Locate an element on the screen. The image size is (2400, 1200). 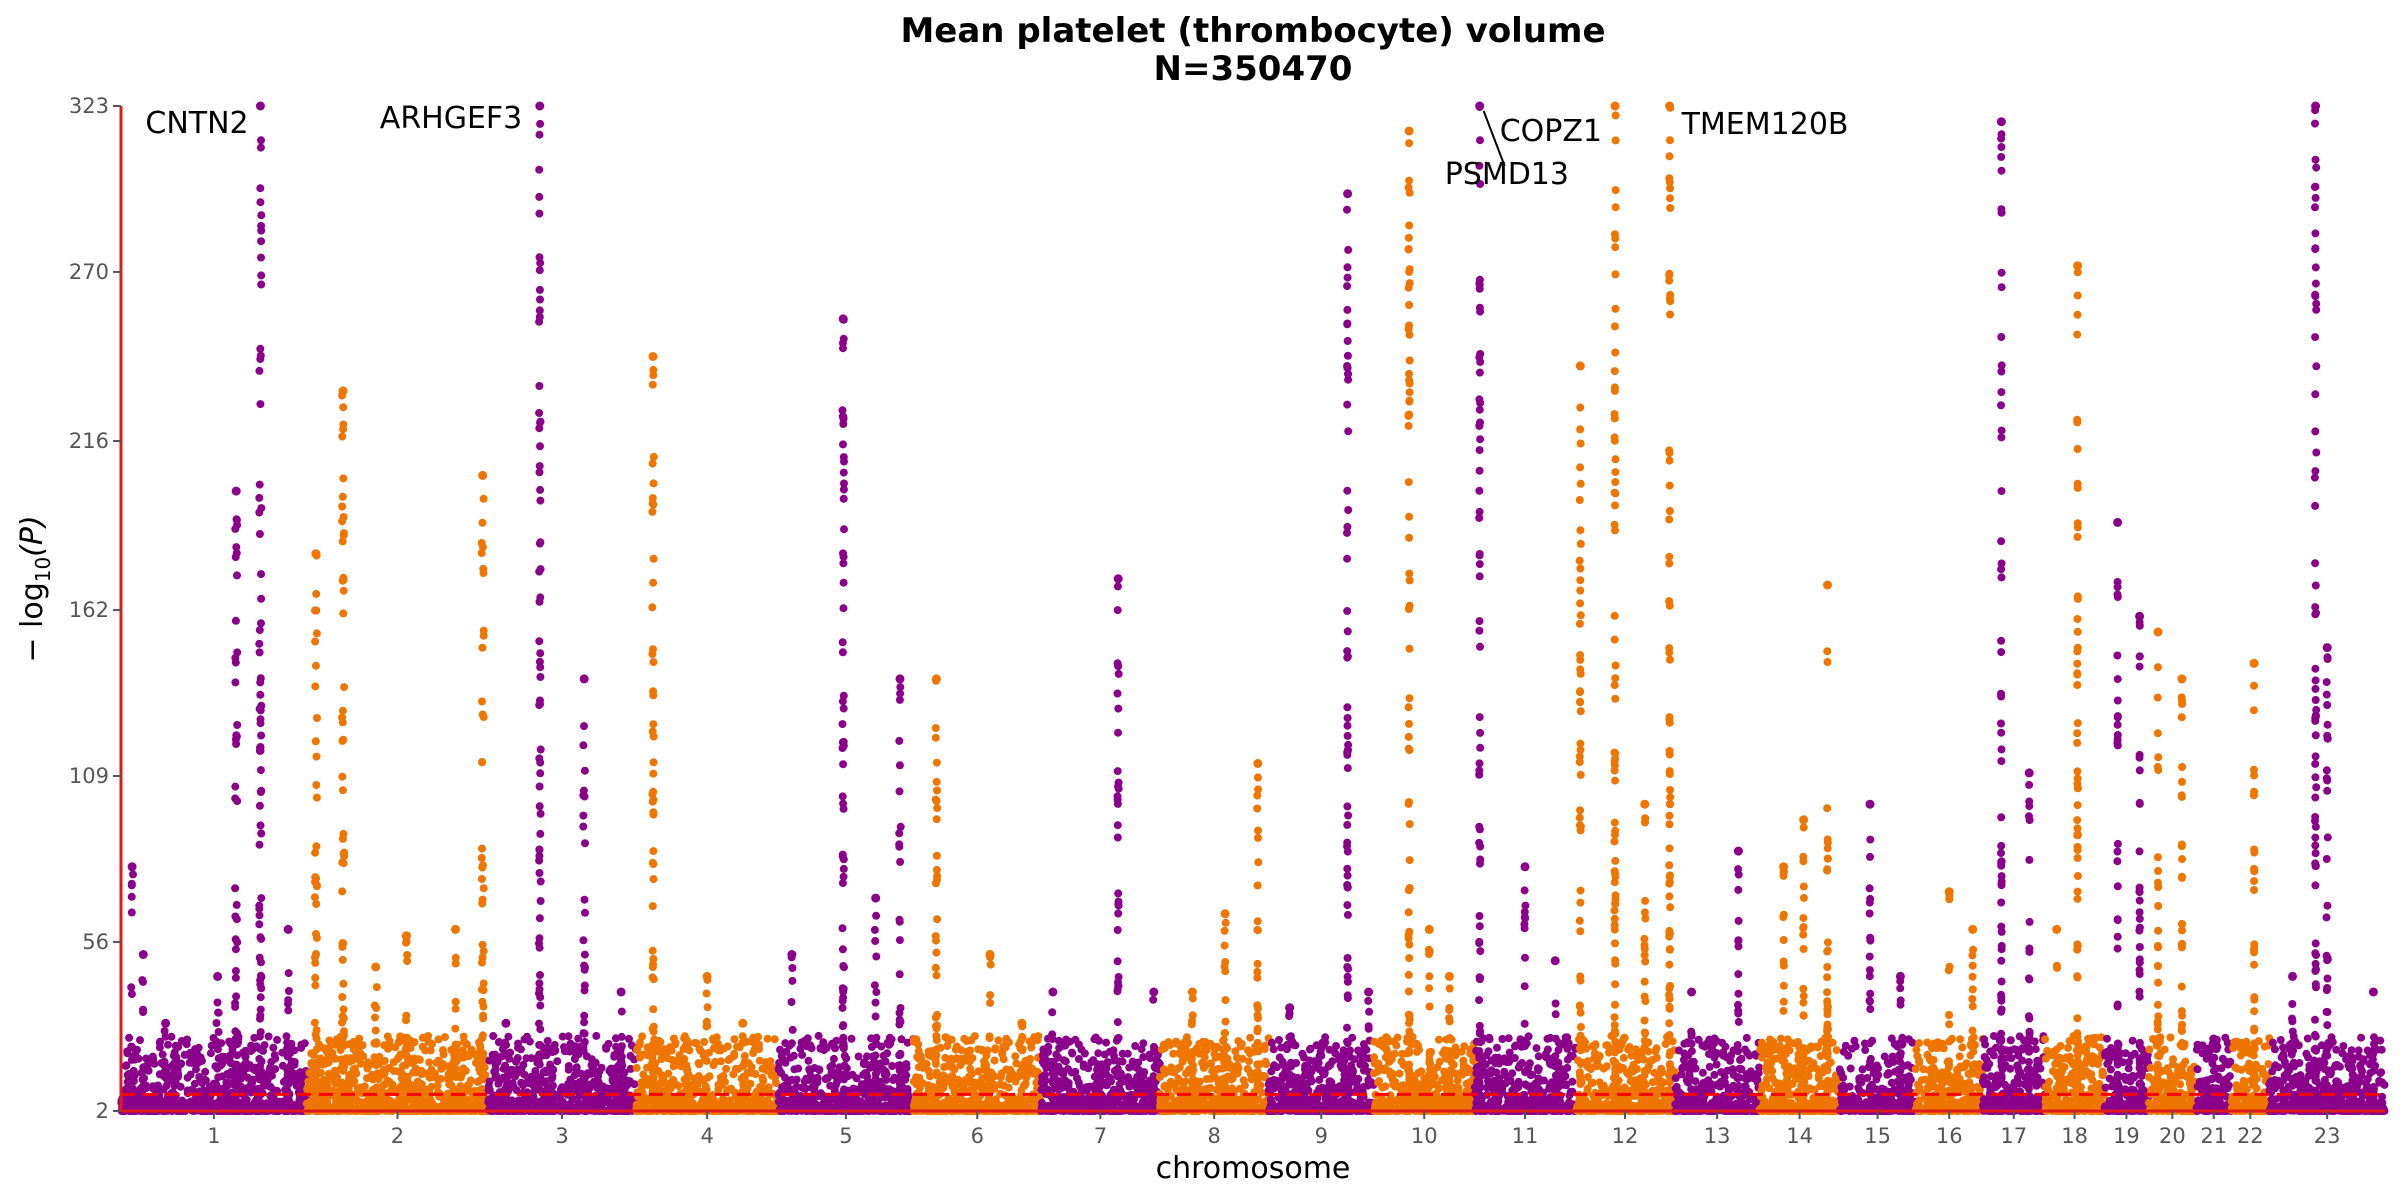
chromosome-1-points is located at coordinates (214, 608).